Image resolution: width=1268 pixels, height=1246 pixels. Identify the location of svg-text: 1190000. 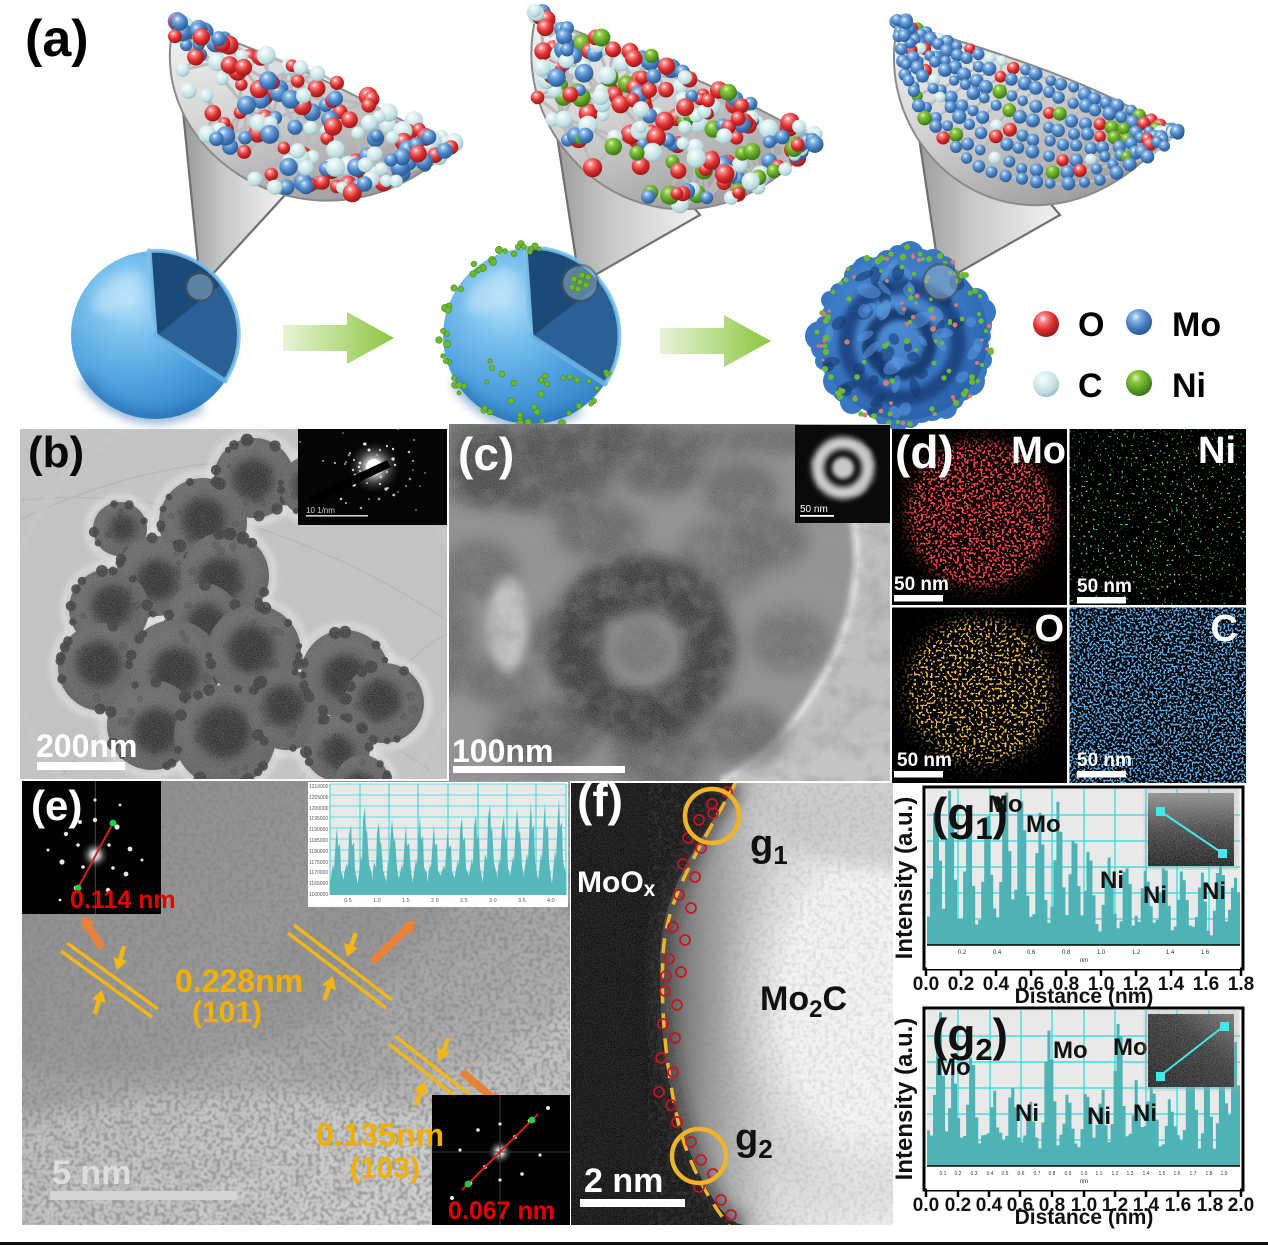
(318, 830).